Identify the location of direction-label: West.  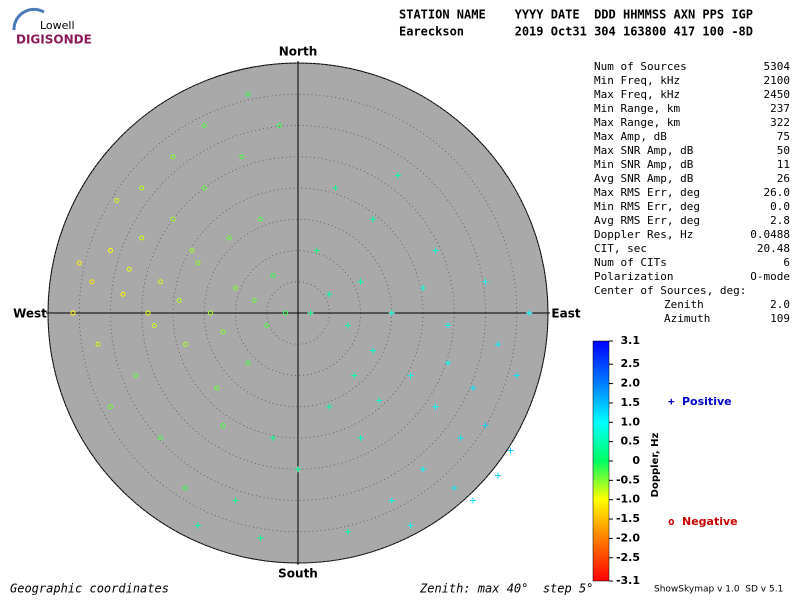
(30, 314).